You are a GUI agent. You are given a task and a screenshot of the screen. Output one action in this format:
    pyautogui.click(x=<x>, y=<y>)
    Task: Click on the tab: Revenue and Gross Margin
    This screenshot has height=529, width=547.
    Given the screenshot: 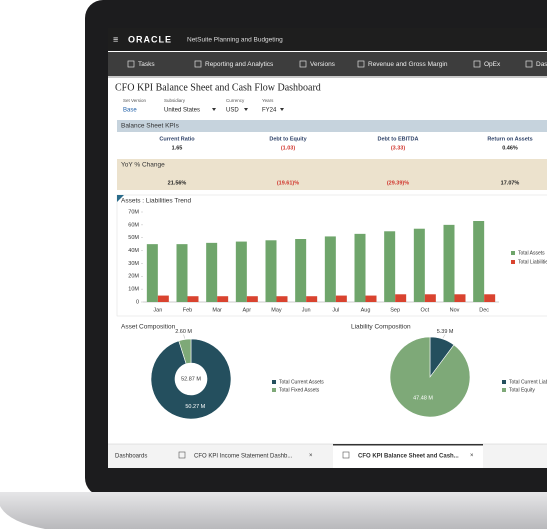 What is the action you would take?
    pyautogui.click(x=408, y=64)
    